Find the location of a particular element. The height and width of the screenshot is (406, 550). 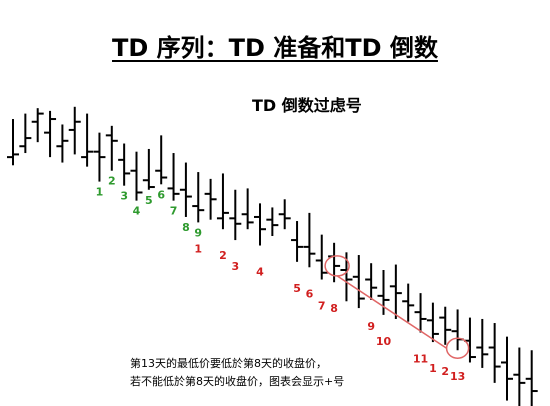

comparison-connector is located at coordinates (392, 312).